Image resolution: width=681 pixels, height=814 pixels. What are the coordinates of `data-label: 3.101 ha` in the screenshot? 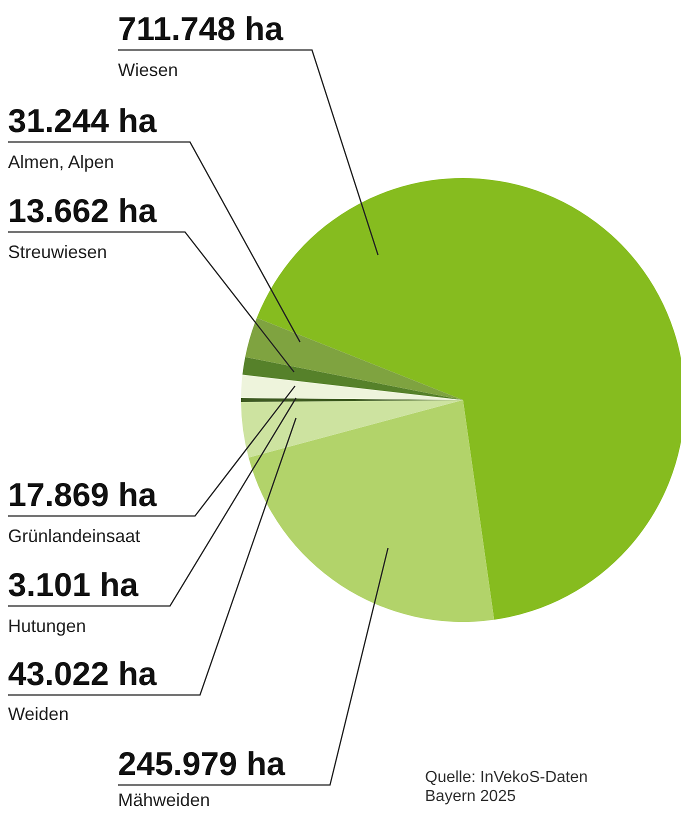 It's located at (73, 584).